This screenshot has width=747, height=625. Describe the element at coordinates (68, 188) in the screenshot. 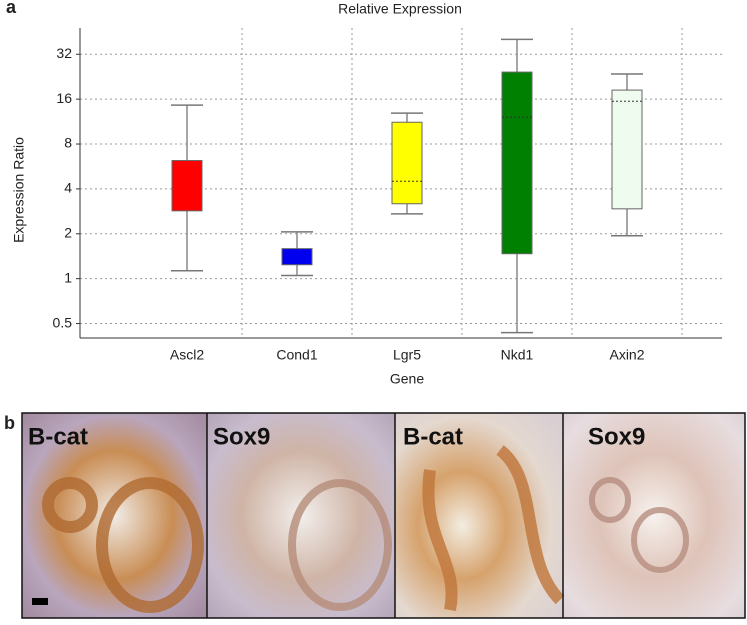

I see `y-tick-label: 4` at that location.